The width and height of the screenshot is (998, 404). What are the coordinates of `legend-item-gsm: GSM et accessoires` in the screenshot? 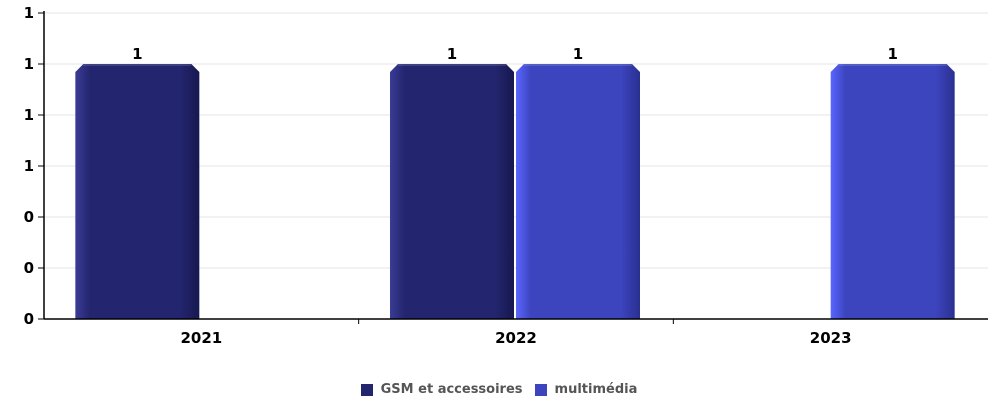 It's located at (441, 389).